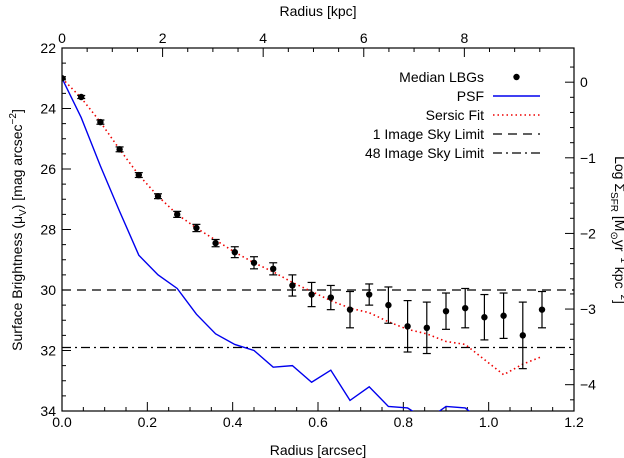  Describe the element at coordinates (48, 109) in the screenshot. I see `y-tick-label: 24` at that location.